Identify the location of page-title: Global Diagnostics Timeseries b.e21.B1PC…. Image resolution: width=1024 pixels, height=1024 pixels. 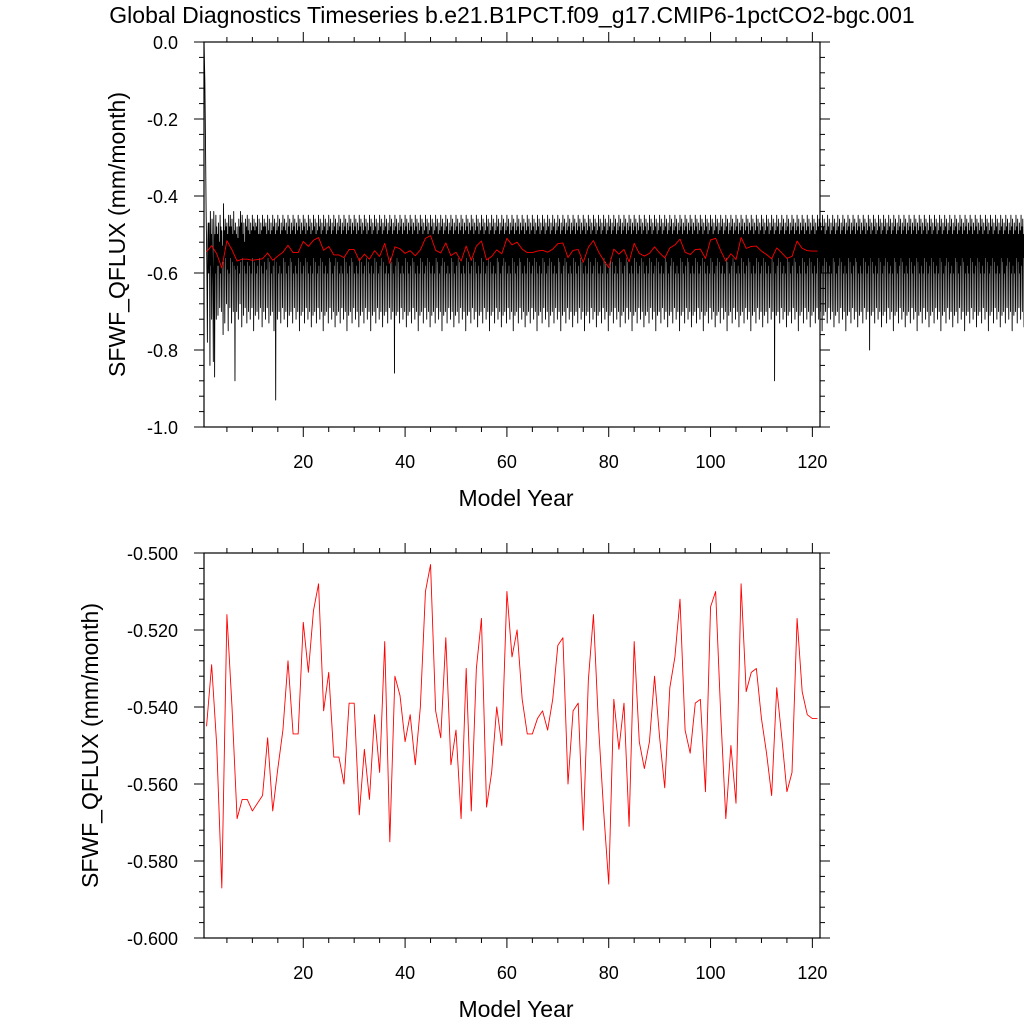
(512, 15).